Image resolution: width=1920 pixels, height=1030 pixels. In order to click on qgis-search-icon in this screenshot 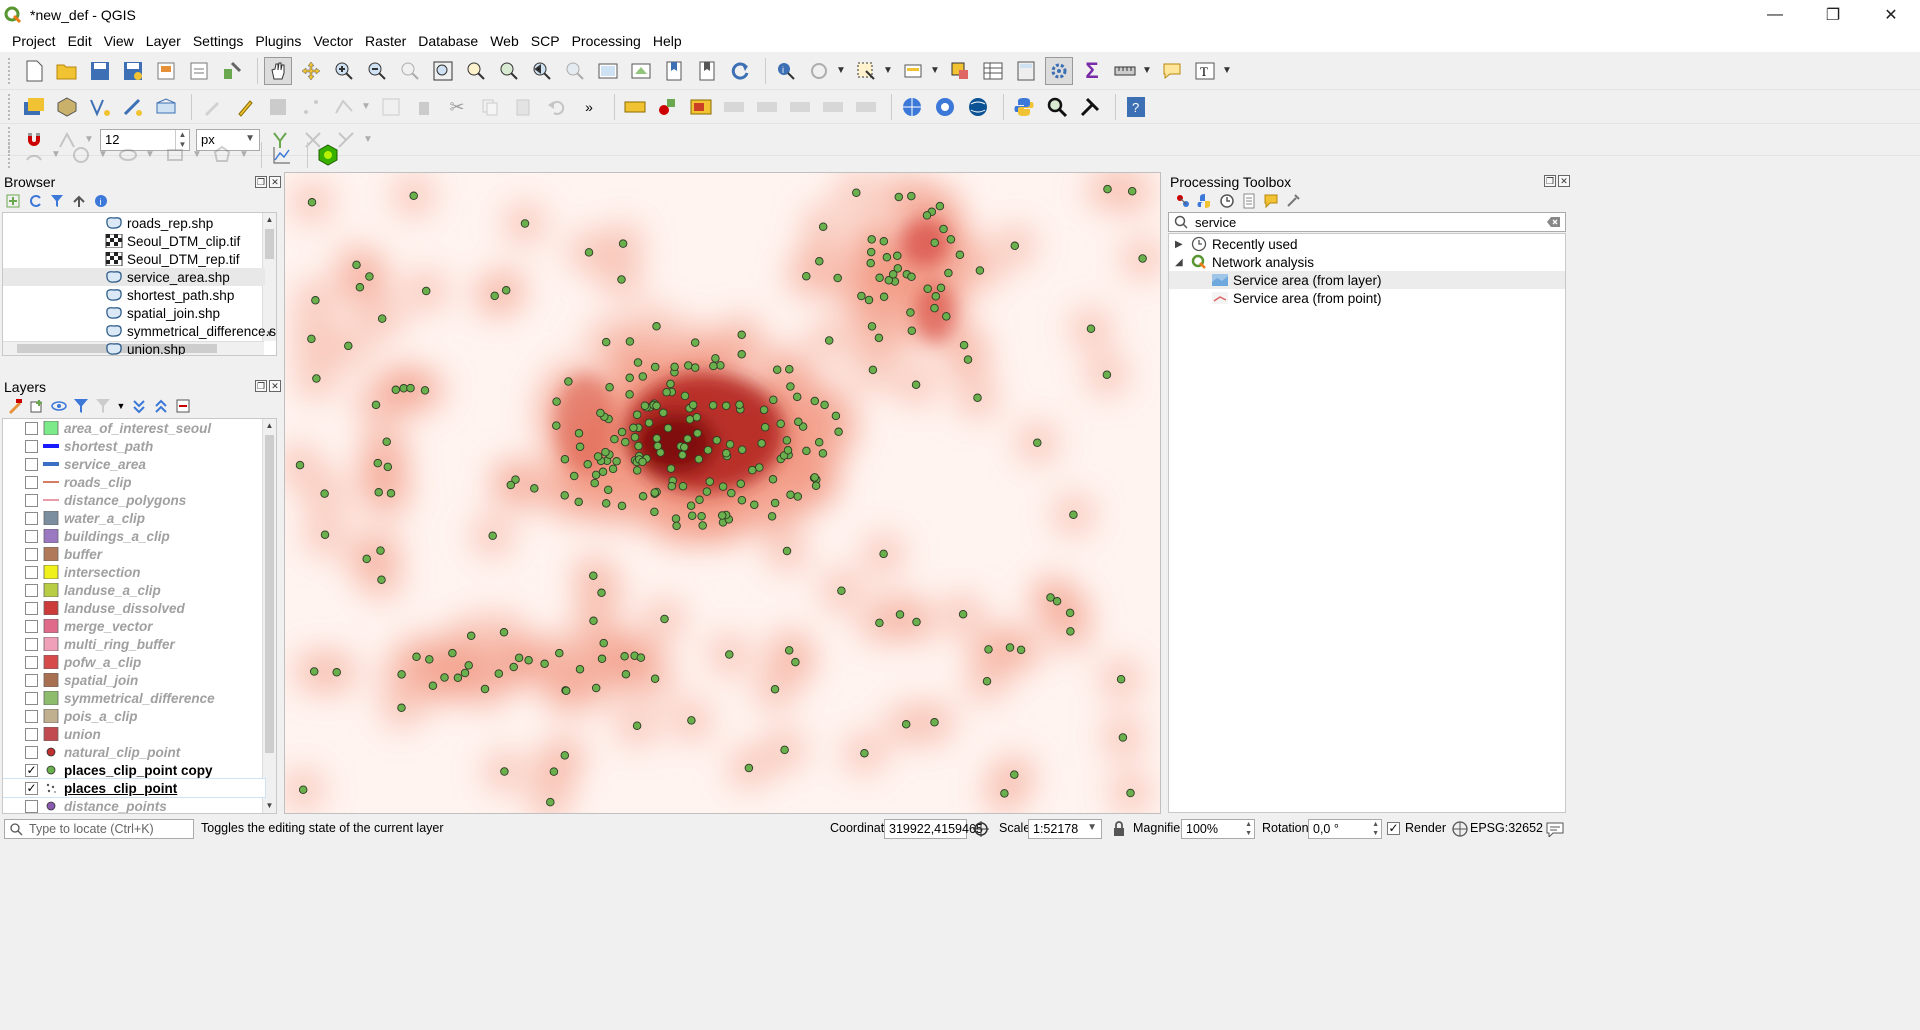, I will do `click(1057, 107)`.